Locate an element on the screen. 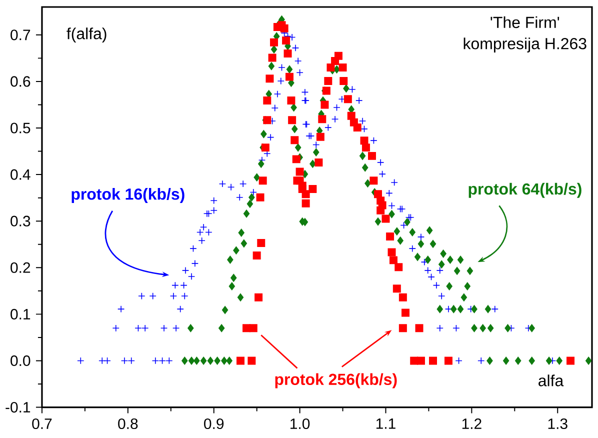 Image resolution: width=598 pixels, height=438 pixels. legend-label: protok 256(kb/s) is located at coordinates (336, 380).